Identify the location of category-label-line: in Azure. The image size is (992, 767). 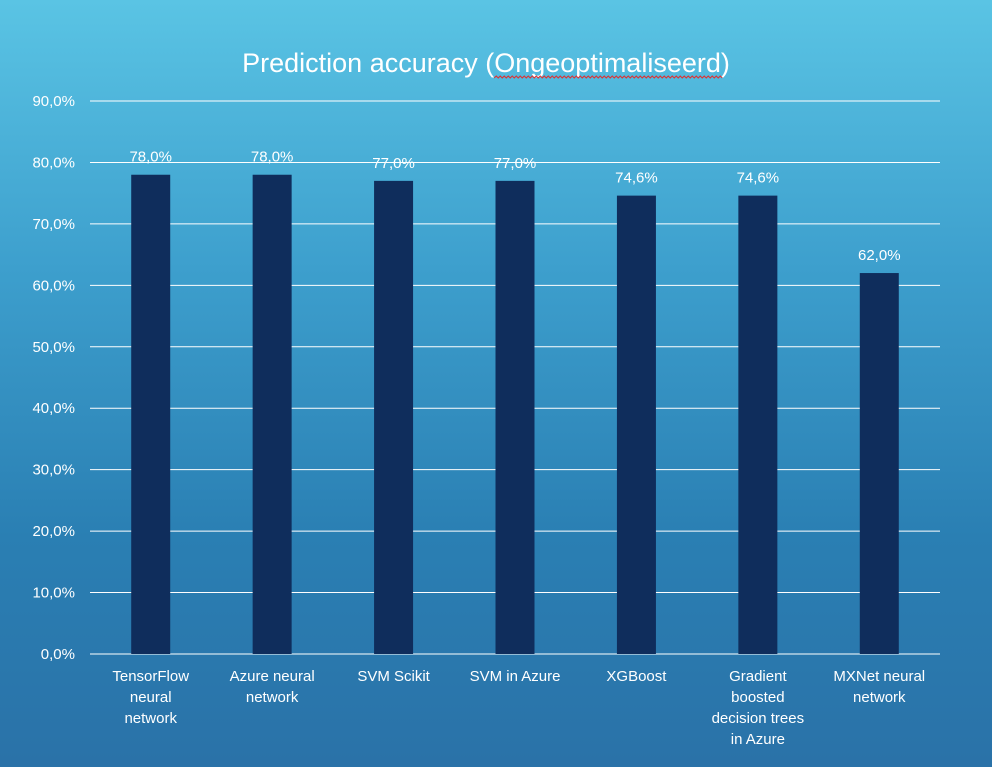
(758, 739).